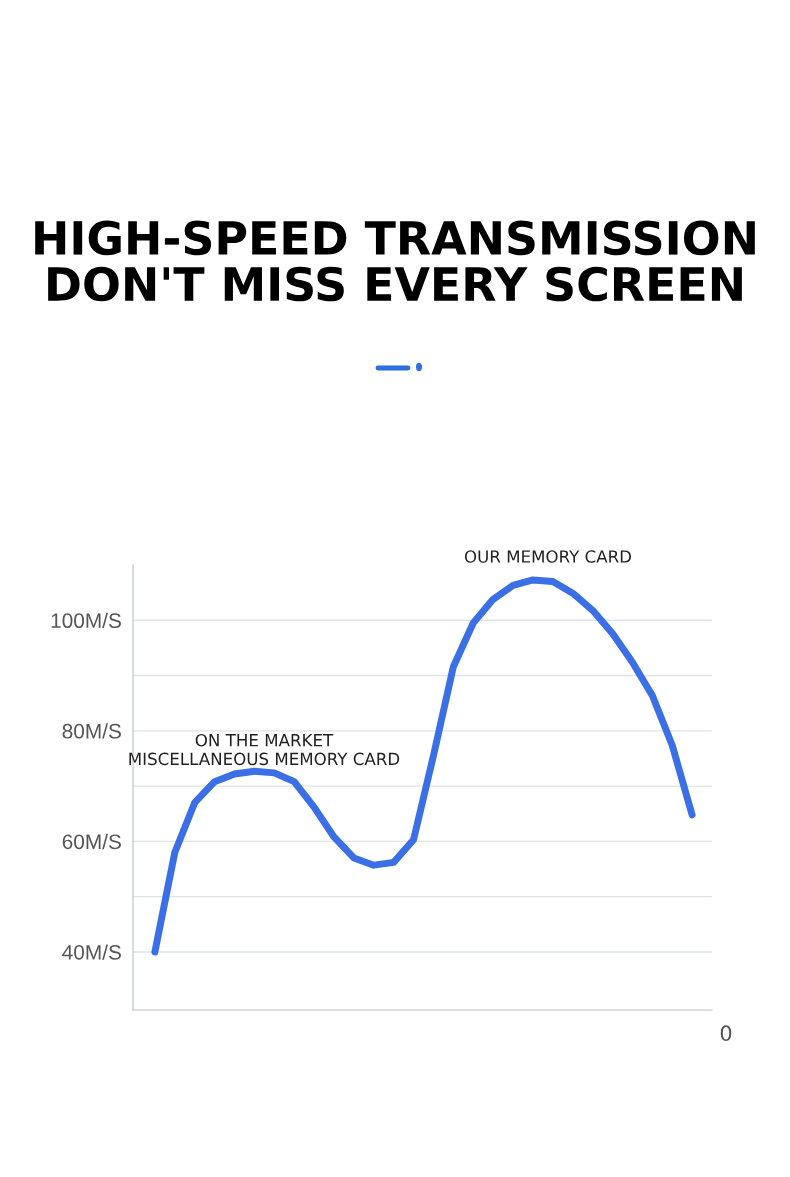 This screenshot has height=1177, width=790. Describe the element at coordinates (548, 556) in the screenshot. I see `text: OUR MEMORY CARD` at that location.